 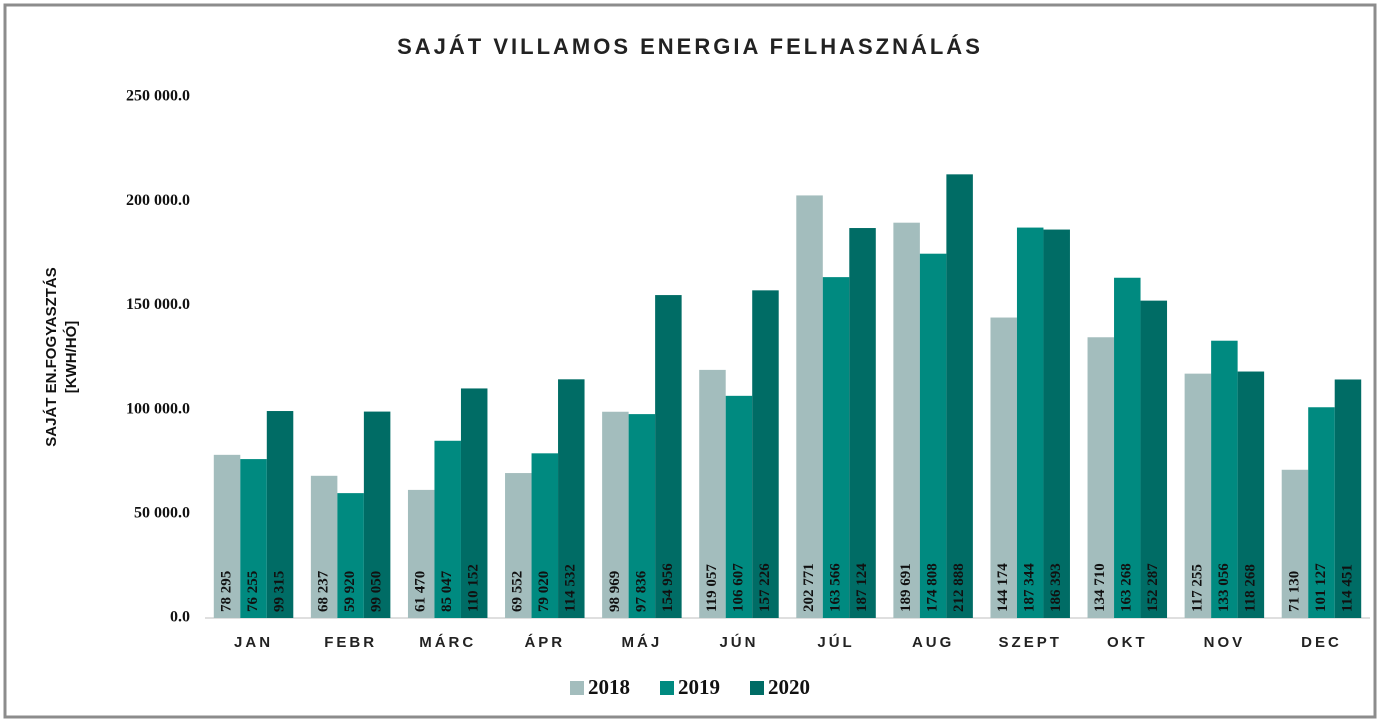 What do you see at coordinates (1250, 588) in the screenshot?
I see `value-label: 118 268` at bounding box center [1250, 588].